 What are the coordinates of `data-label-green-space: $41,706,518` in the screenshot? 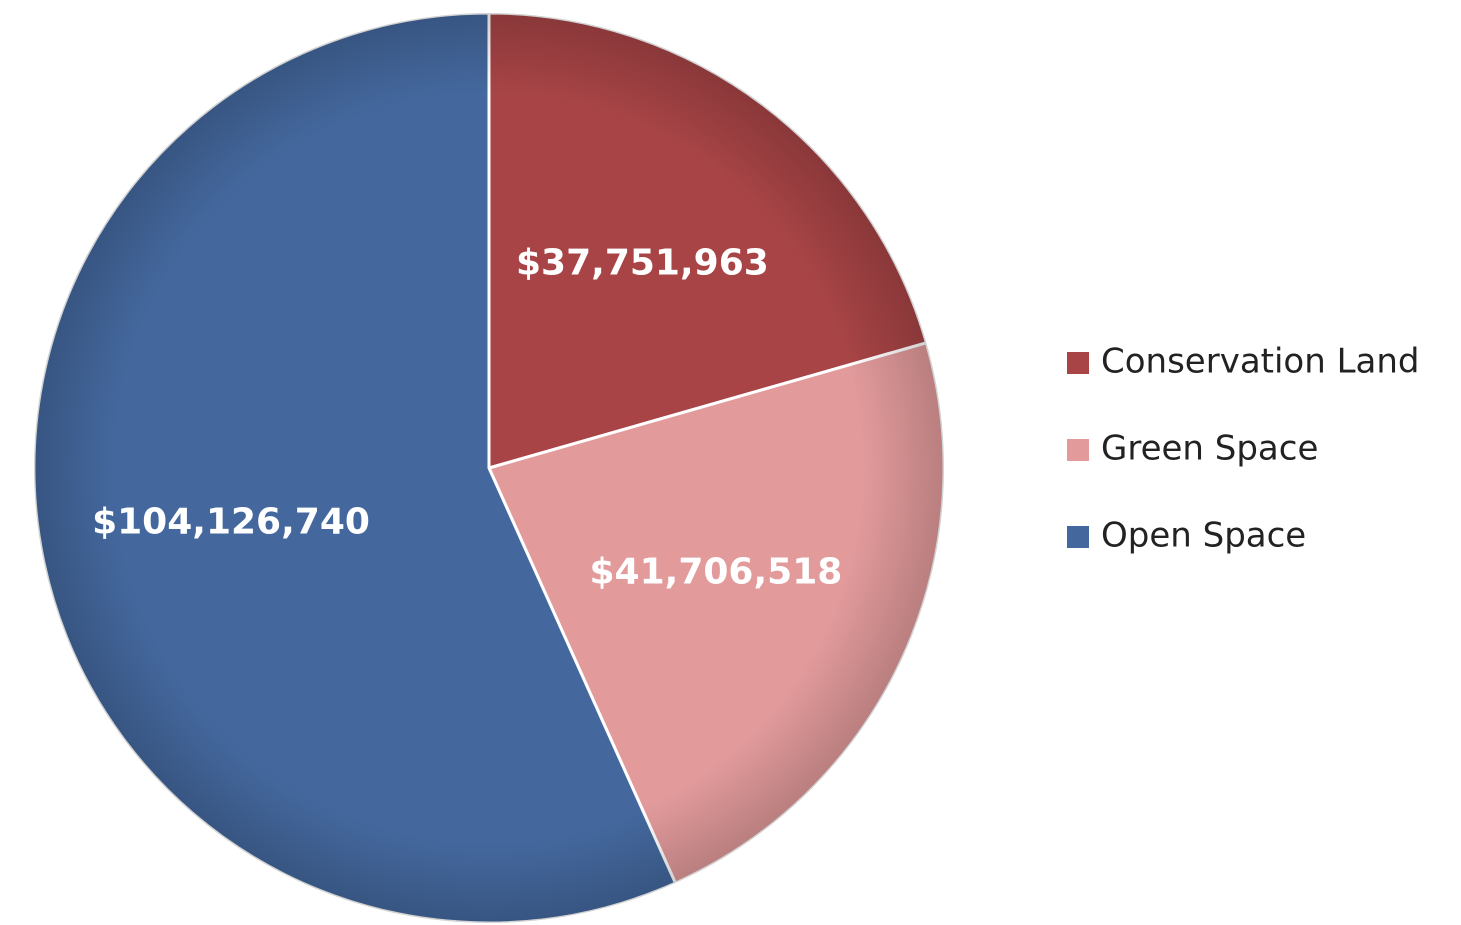 It's located at (716, 571).